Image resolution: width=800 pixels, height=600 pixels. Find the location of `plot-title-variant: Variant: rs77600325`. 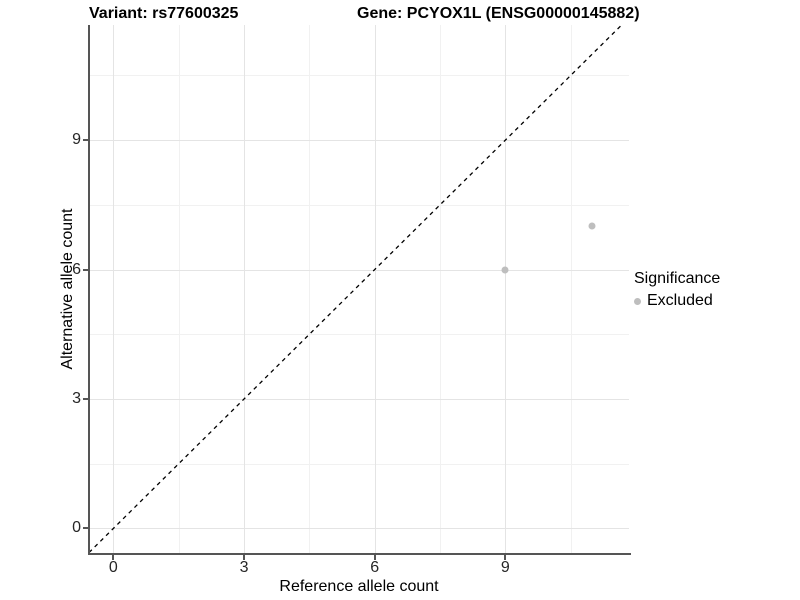

plot-title-variant: Variant: rs77600325 is located at coordinates (164, 13).